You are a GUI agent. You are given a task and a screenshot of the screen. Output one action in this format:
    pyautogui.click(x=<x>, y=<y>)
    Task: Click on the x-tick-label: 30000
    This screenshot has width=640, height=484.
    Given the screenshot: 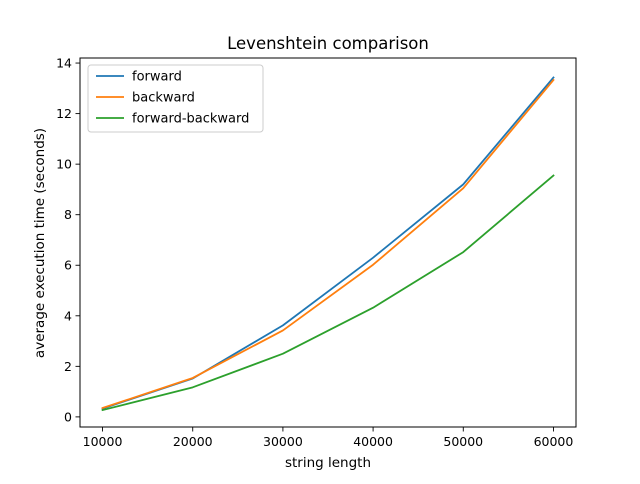 What is the action you would take?
    pyautogui.click(x=283, y=441)
    